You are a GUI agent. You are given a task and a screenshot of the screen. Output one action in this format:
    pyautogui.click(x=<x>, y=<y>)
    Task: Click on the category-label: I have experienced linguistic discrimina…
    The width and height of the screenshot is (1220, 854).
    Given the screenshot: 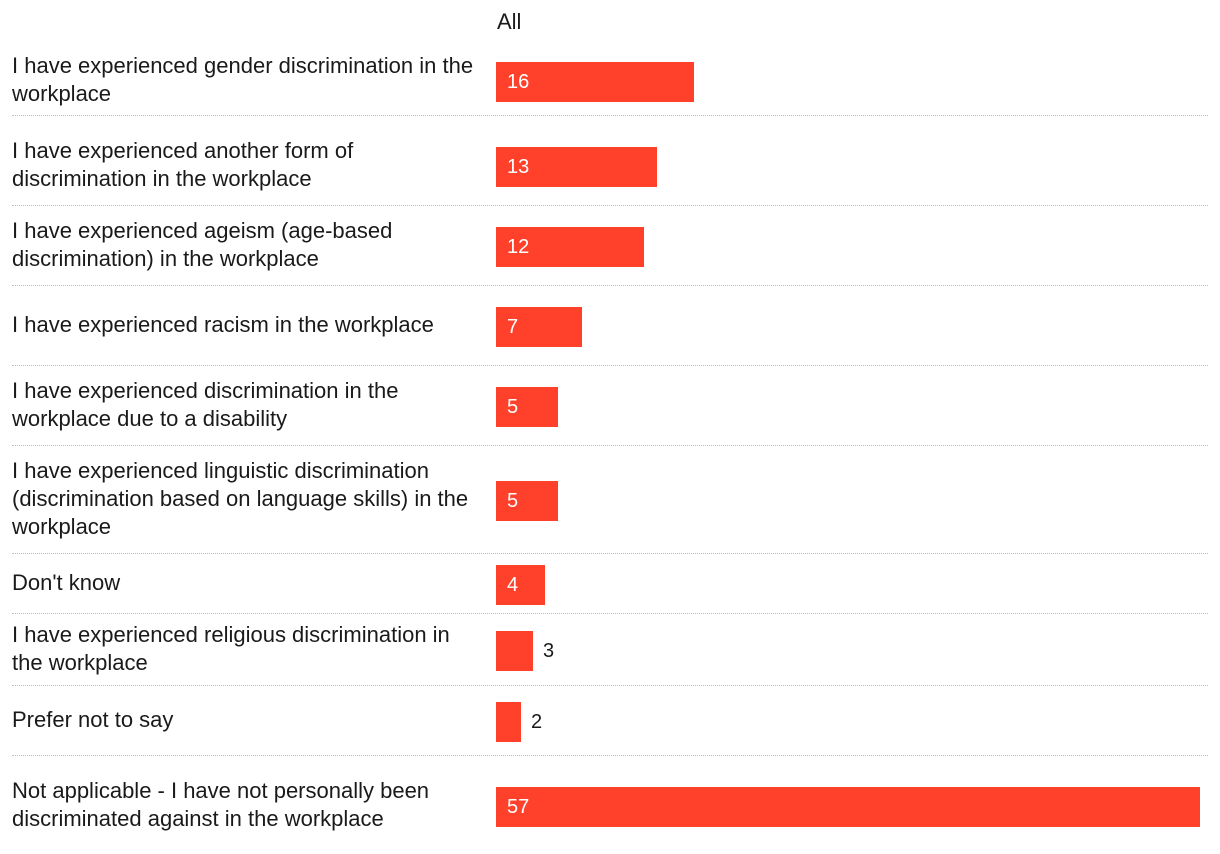 What is the action you would take?
    pyautogui.click(x=240, y=498)
    